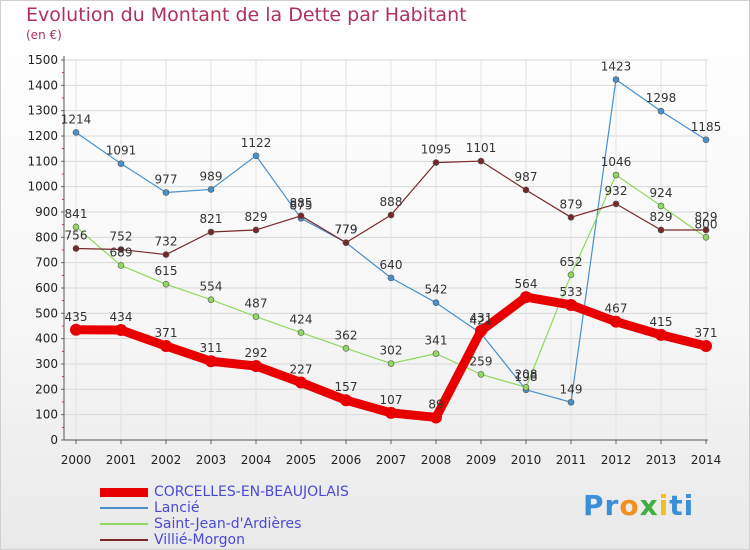 The image size is (750, 550). What do you see at coordinates (211, 460) in the screenshot?
I see `x-tick-label: 2003` at bounding box center [211, 460].